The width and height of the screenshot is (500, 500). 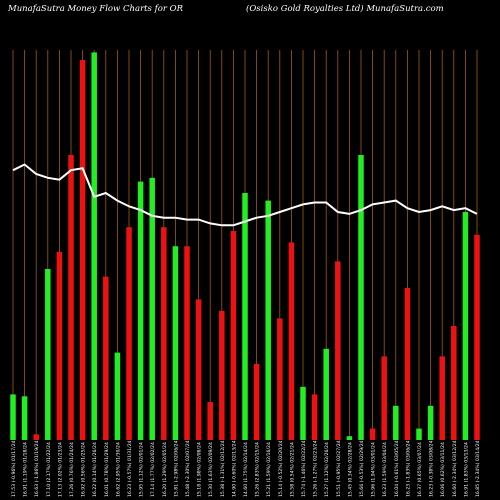 I want to click on x-tick-label: 14.90 (-0.60%) 02/13/24, so click(x=234, y=468).